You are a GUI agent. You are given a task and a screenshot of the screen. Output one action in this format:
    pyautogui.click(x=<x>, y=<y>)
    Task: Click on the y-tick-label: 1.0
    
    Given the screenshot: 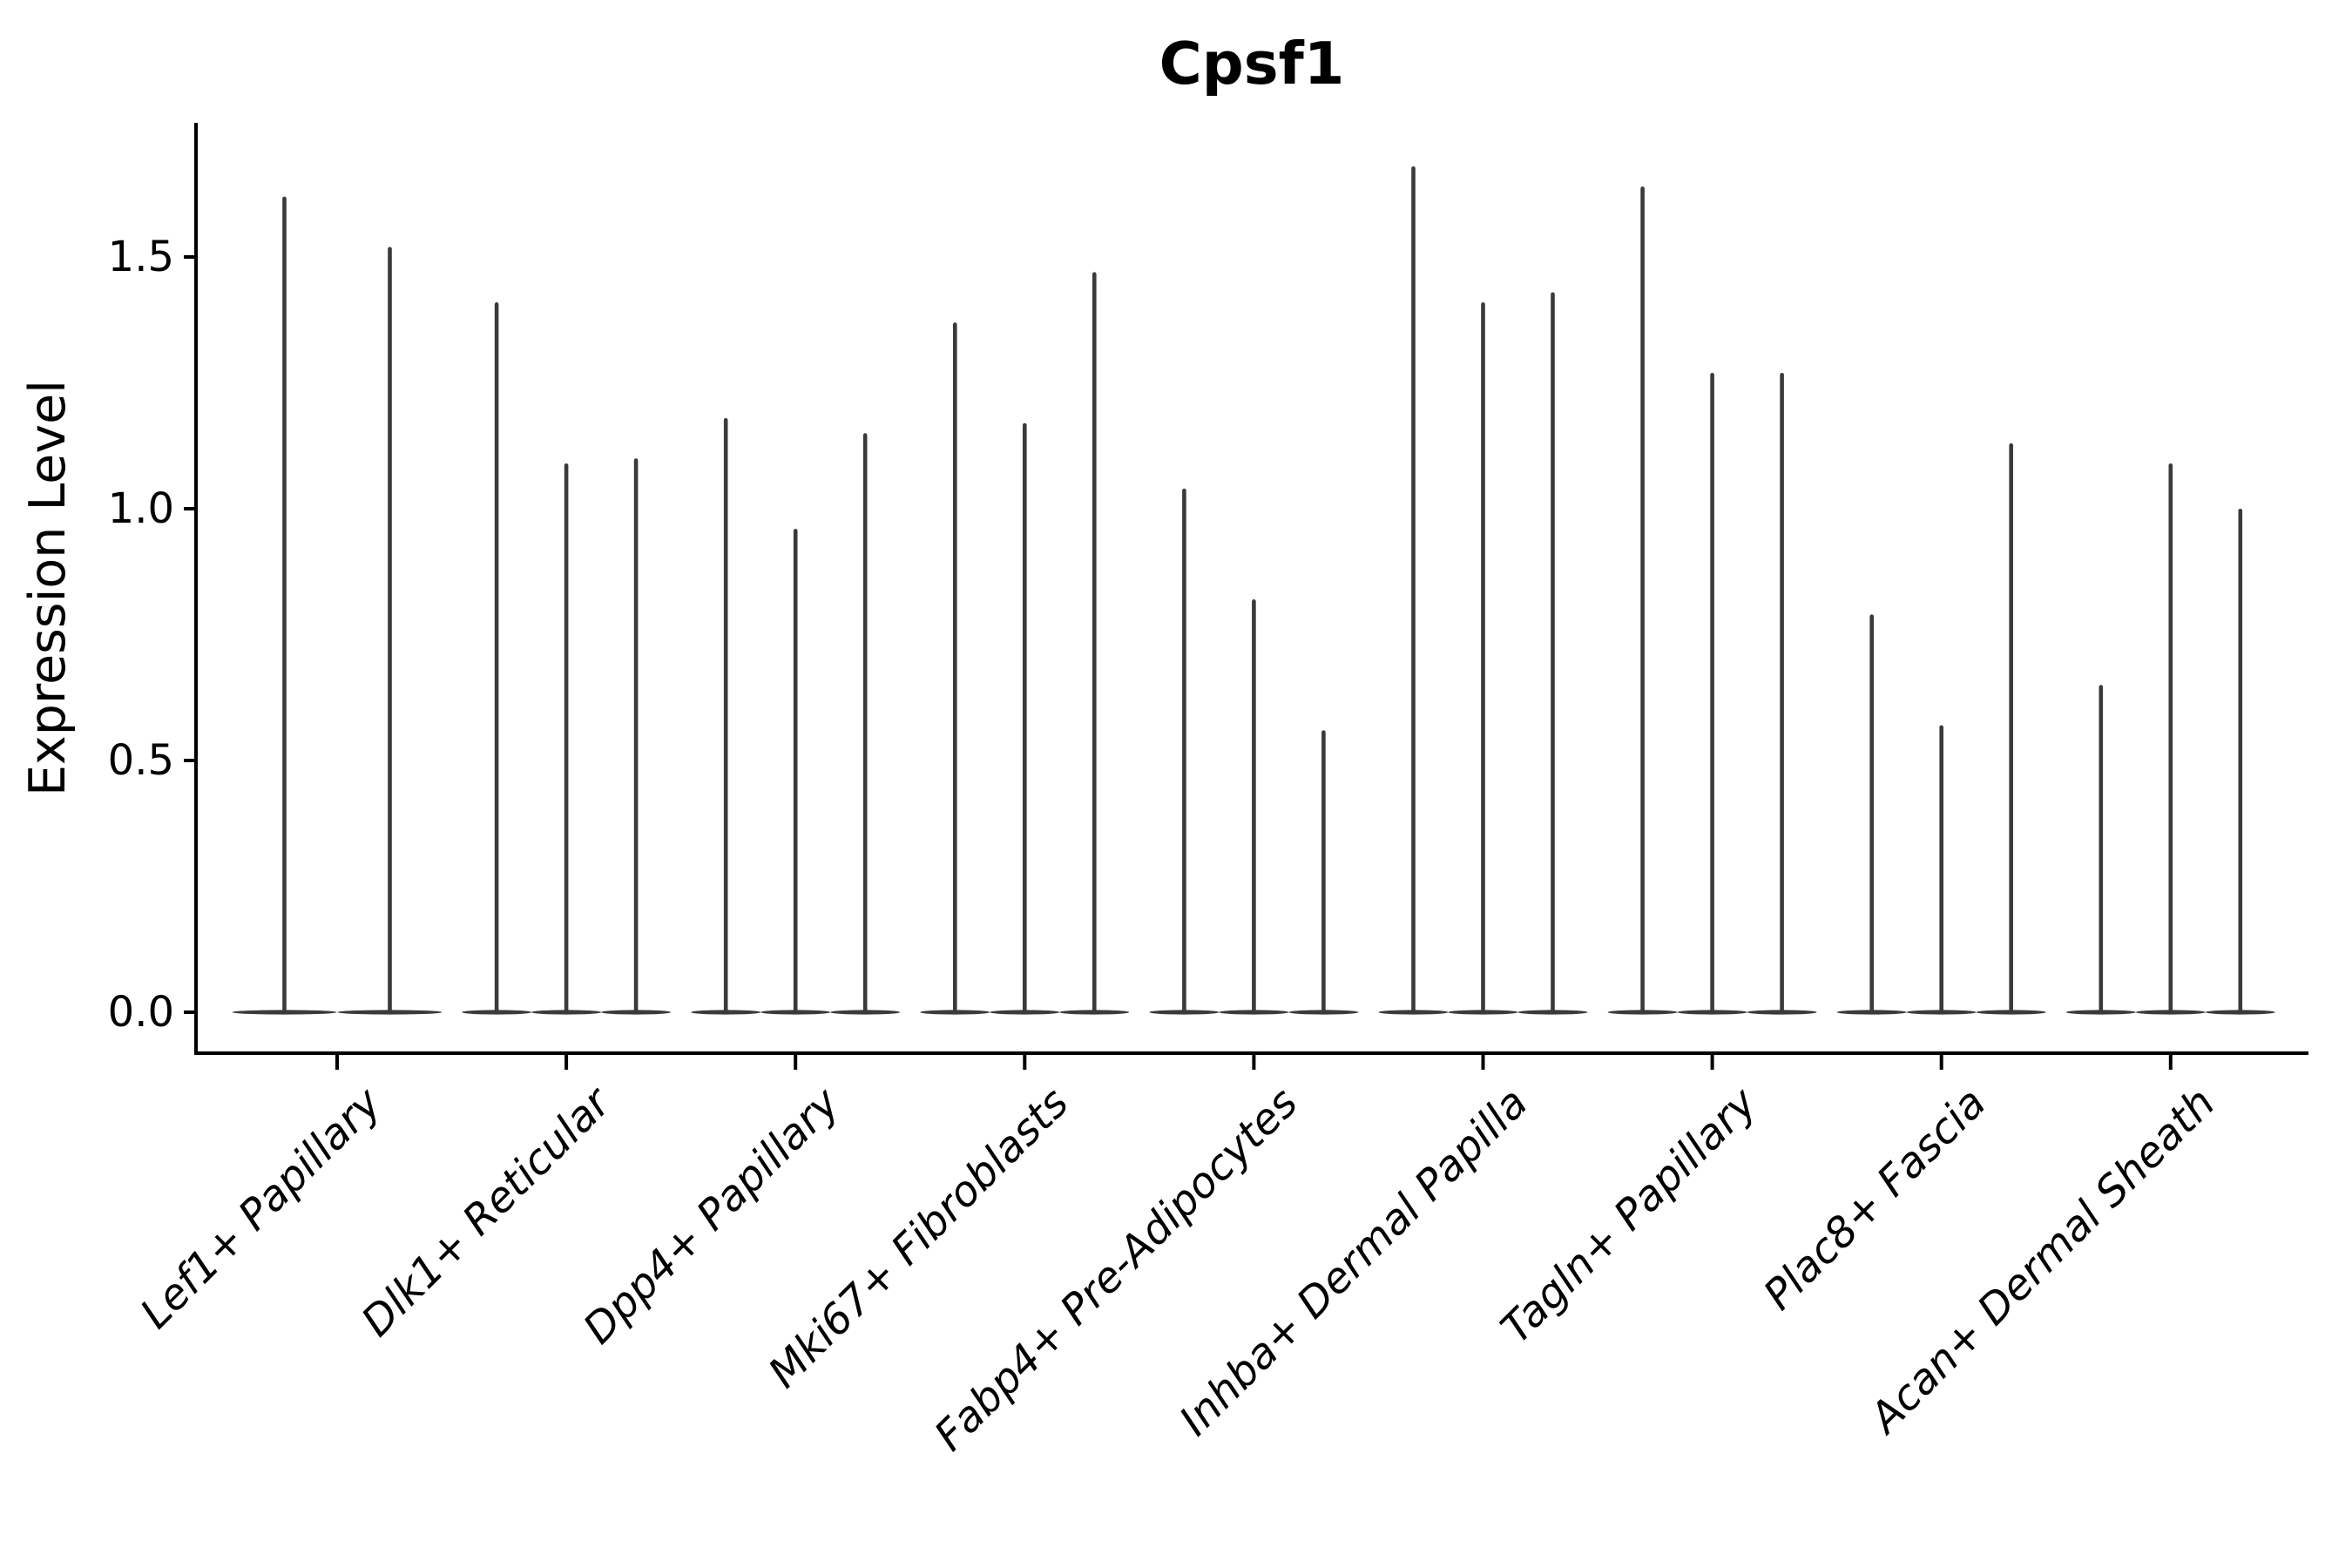 What is the action you would take?
    pyautogui.click(x=140, y=509)
    